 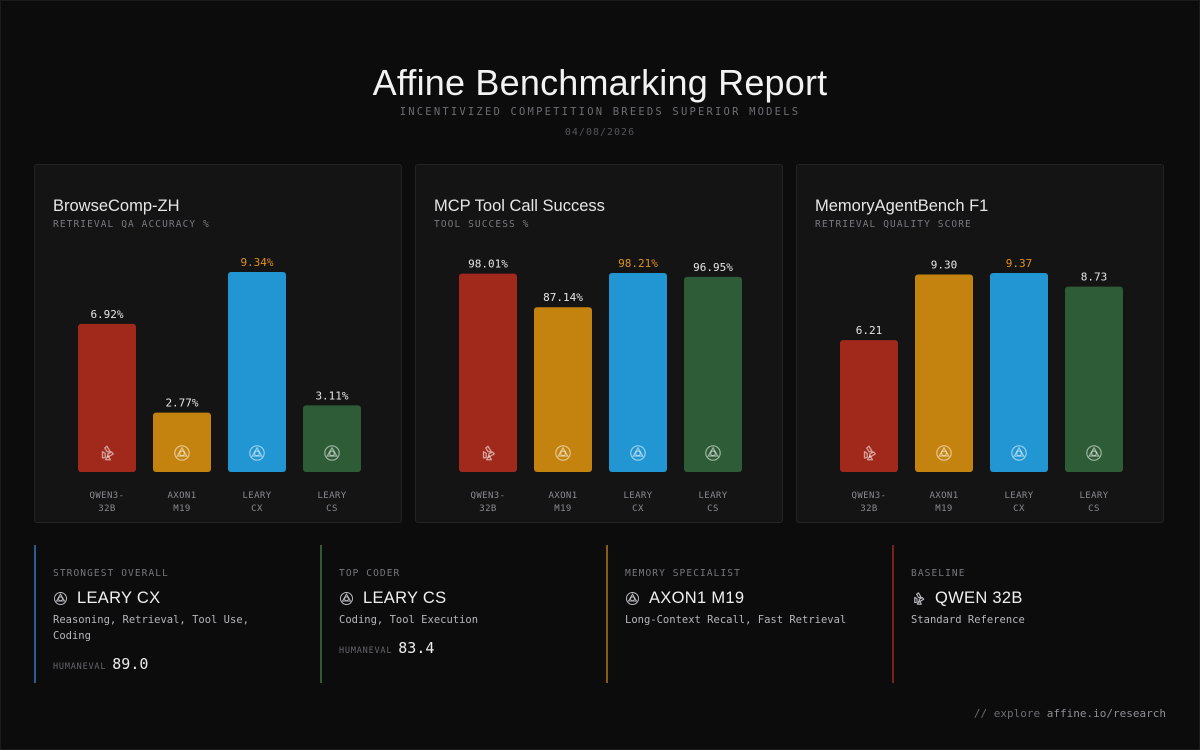 What do you see at coordinates (902, 206) in the screenshot?
I see `chart-title: MemoryAgentBench F1` at bounding box center [902, 206].